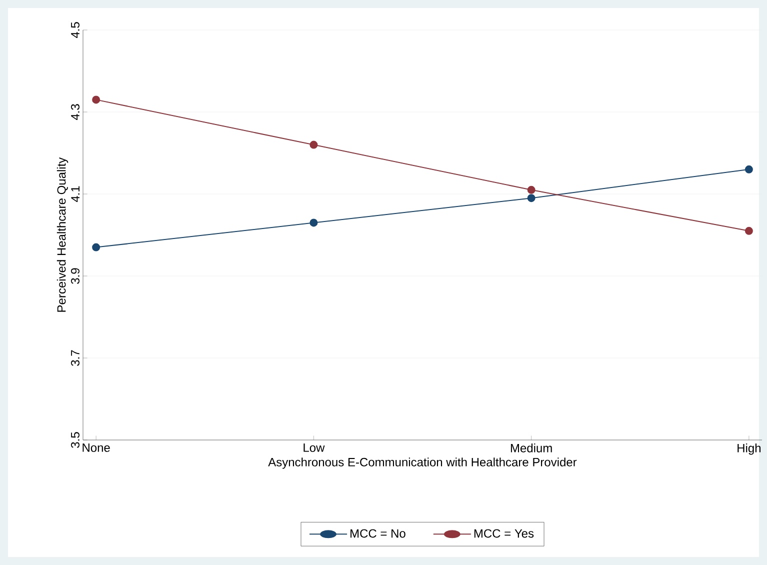 This screenshot has height=565, width=767. What do you see at coordinates (422, 463) in the screenshot?
I see `x-axis-title: Asynchronous E-Communication with Healthcare Provider` at bounding box center [422, 463].